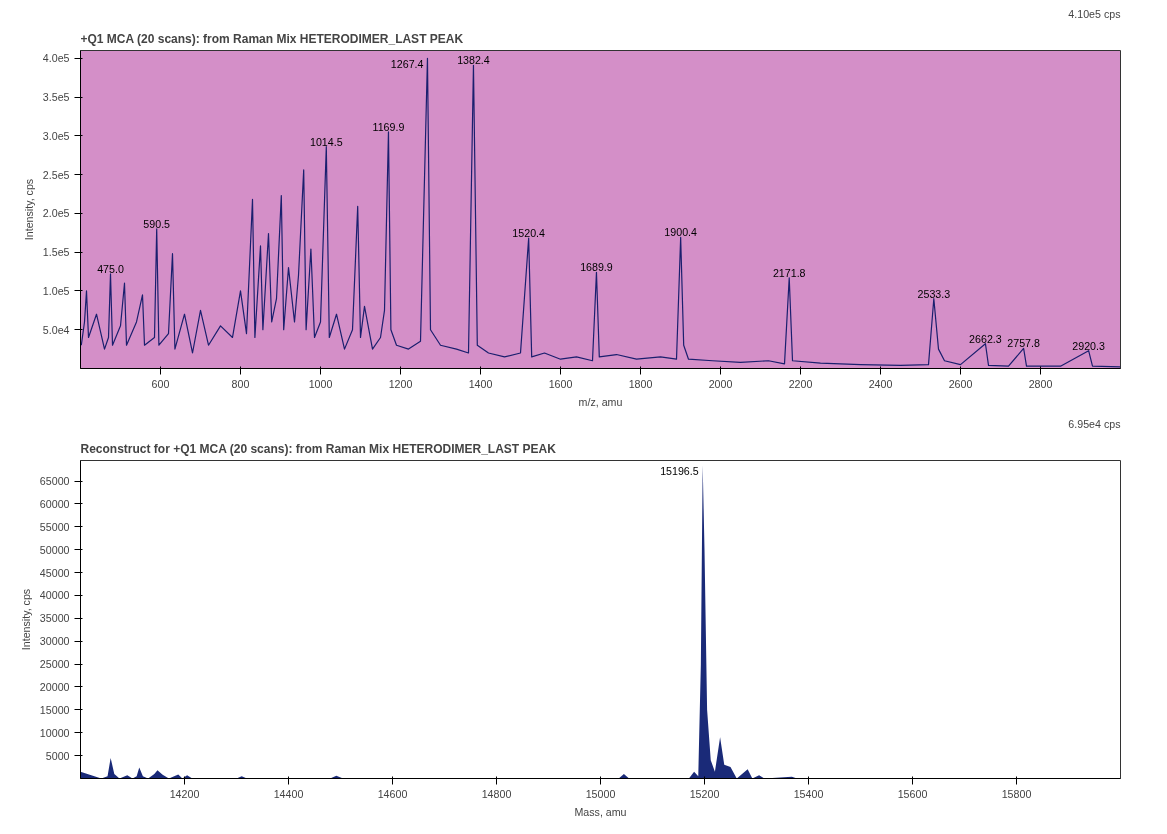 The height and width of the screenshot is (834, 1167). What do you see at coordinates (1088, 345) in the screenshot?
I see `annotation: 2920.3` at bounding box center [1088, 345].